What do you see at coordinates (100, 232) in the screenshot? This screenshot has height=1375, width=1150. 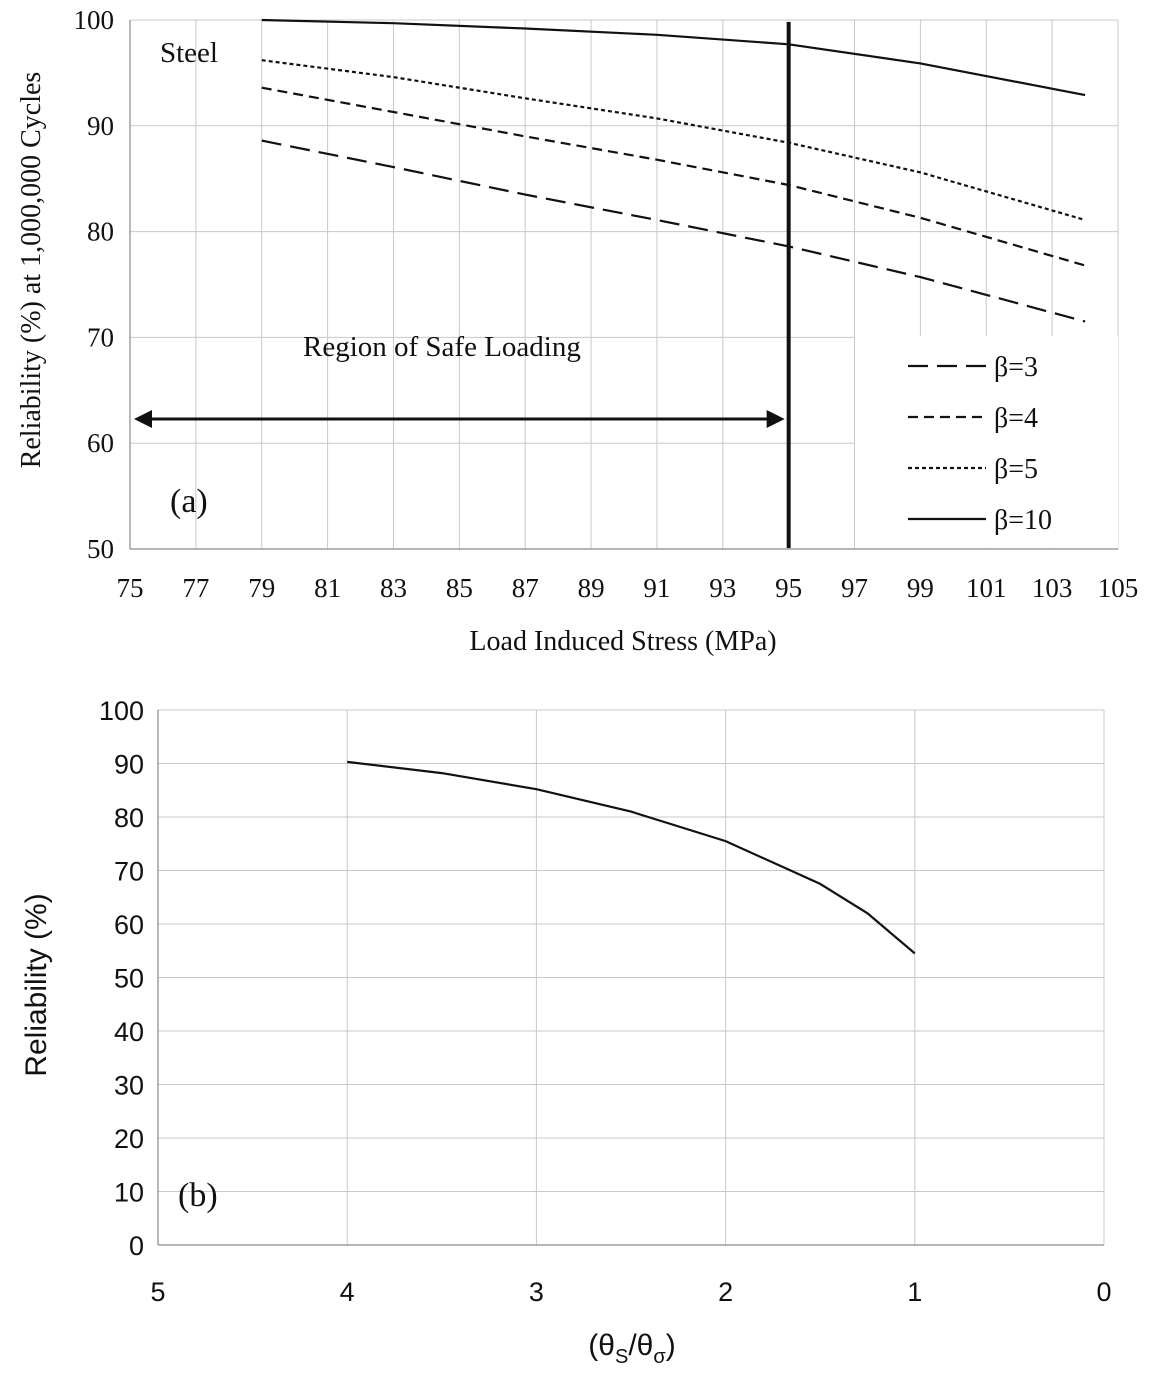 I see `a-y-tick-label: 80` at bounding box center [100, 232].